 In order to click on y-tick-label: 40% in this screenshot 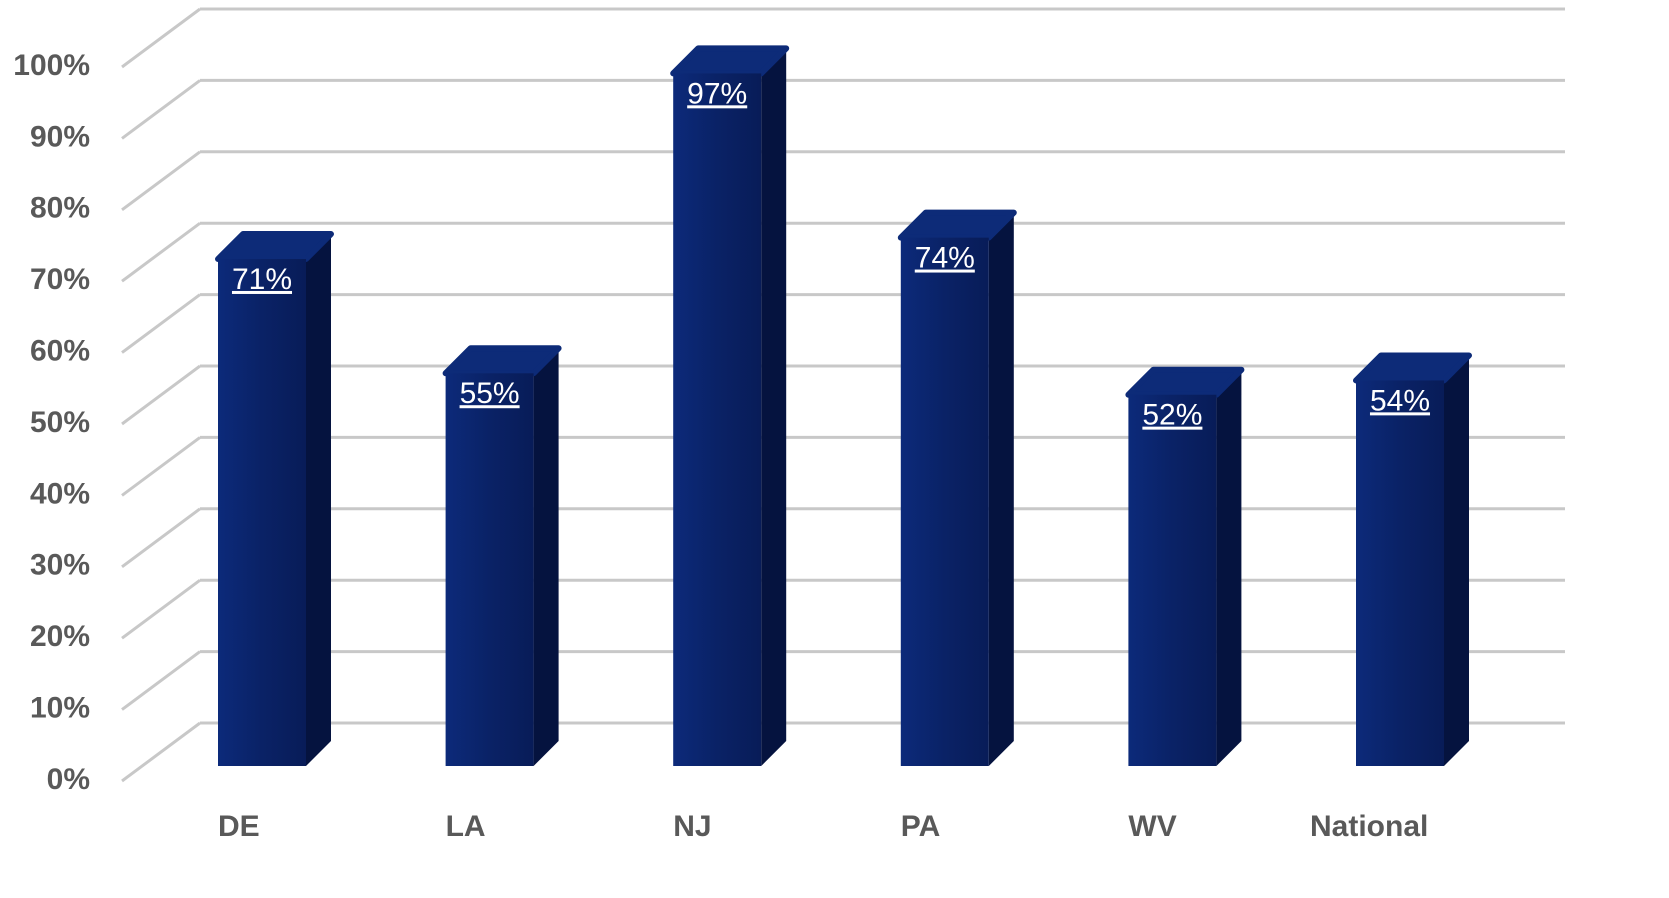, I will do `click(60, 493)`.